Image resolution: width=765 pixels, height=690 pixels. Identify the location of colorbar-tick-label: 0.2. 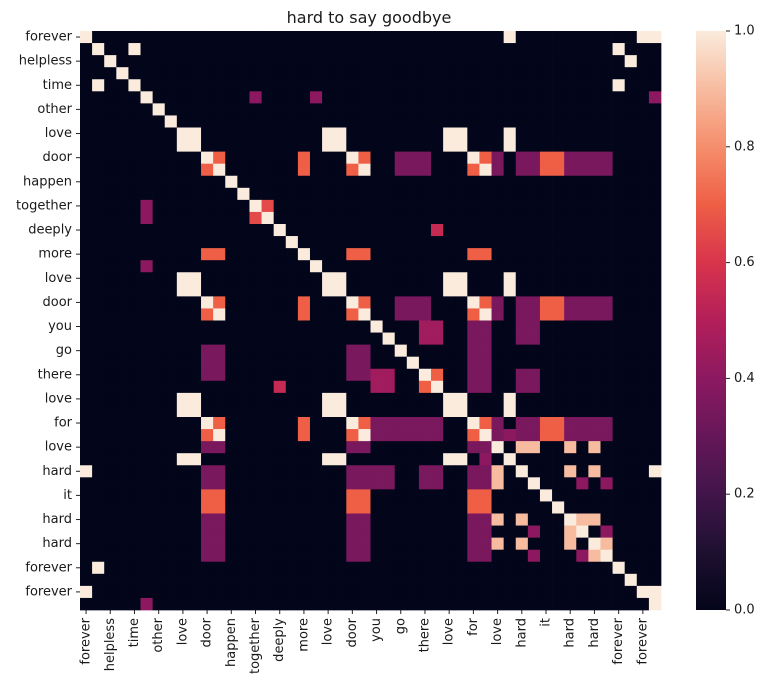
(744, 494).